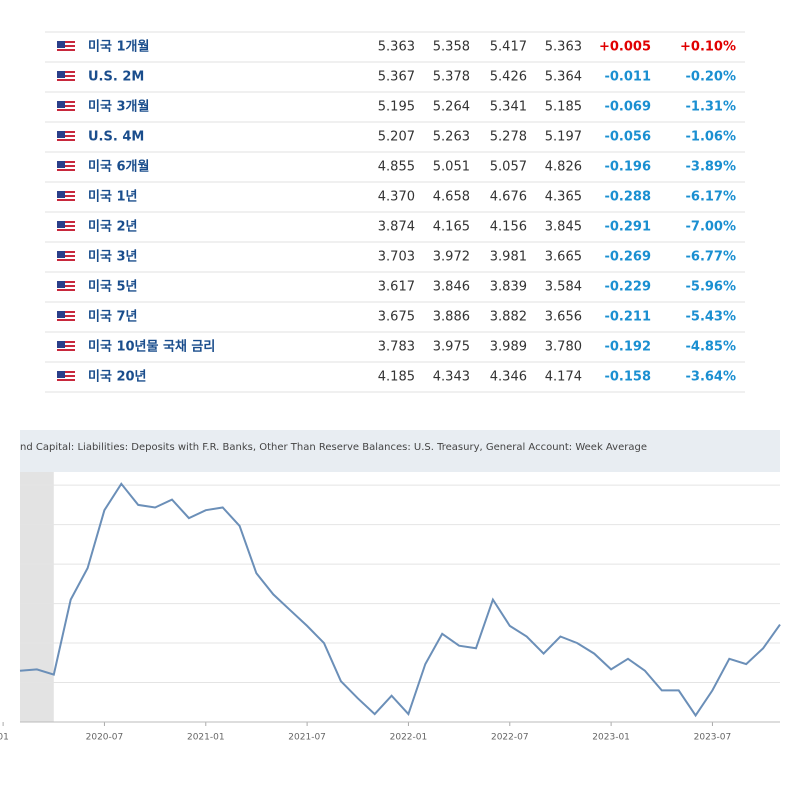 Image resolution: width=800 pixels, height=800 pixels. Describe the element at coordinates (451, 47) in the screenshot. I see `cell-value: 5.358` at that location.